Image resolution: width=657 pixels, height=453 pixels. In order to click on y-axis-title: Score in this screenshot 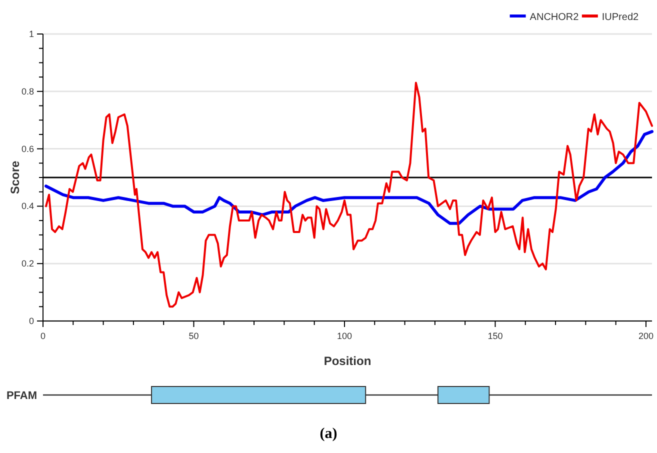, I will do `click(15, 177)`.